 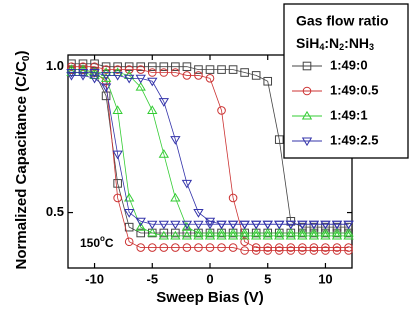 I want to click on y-label-end: ), so click(x=21, y=53).